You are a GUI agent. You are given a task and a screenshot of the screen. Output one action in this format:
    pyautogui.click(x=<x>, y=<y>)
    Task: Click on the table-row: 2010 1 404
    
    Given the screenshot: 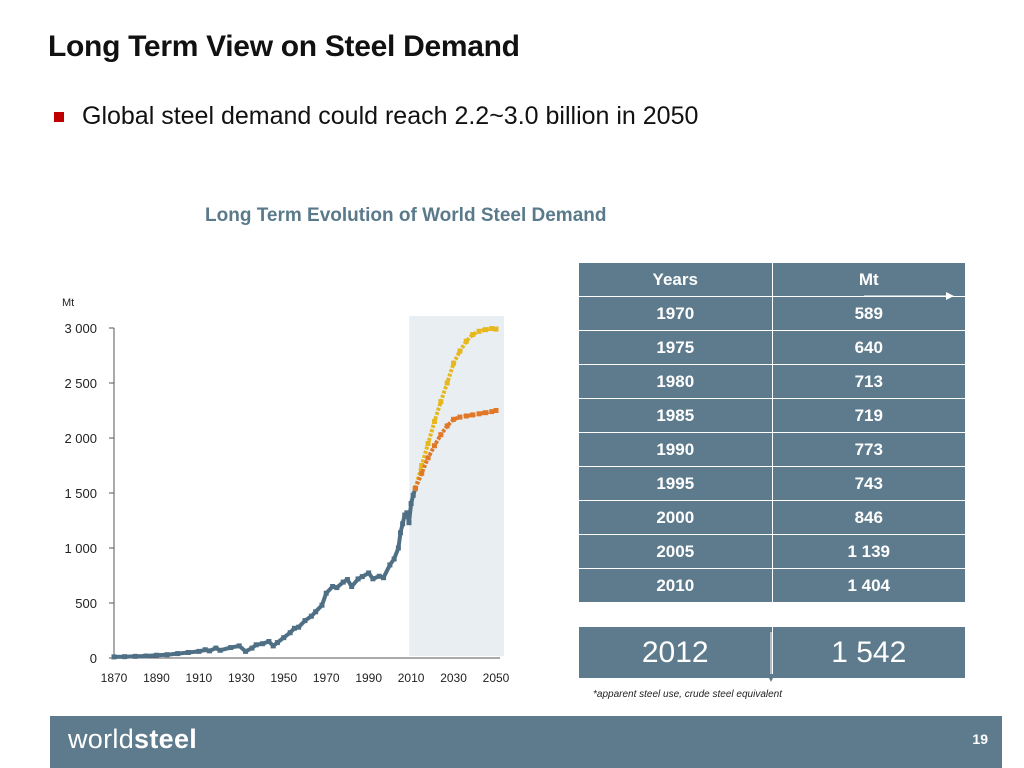 What is the action you would take?
    pyautogui.click(x=772, y=586)
    